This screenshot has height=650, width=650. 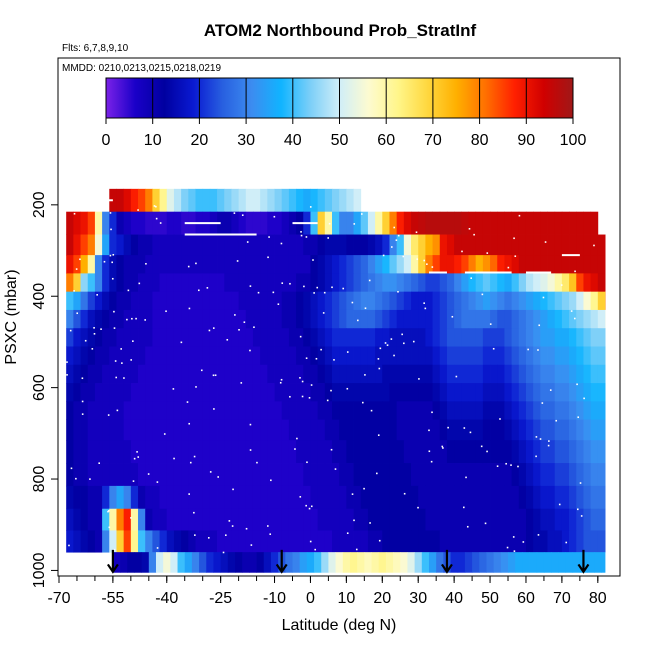 I want to click on y-tick-label: 600, so click(x=39, y=387).